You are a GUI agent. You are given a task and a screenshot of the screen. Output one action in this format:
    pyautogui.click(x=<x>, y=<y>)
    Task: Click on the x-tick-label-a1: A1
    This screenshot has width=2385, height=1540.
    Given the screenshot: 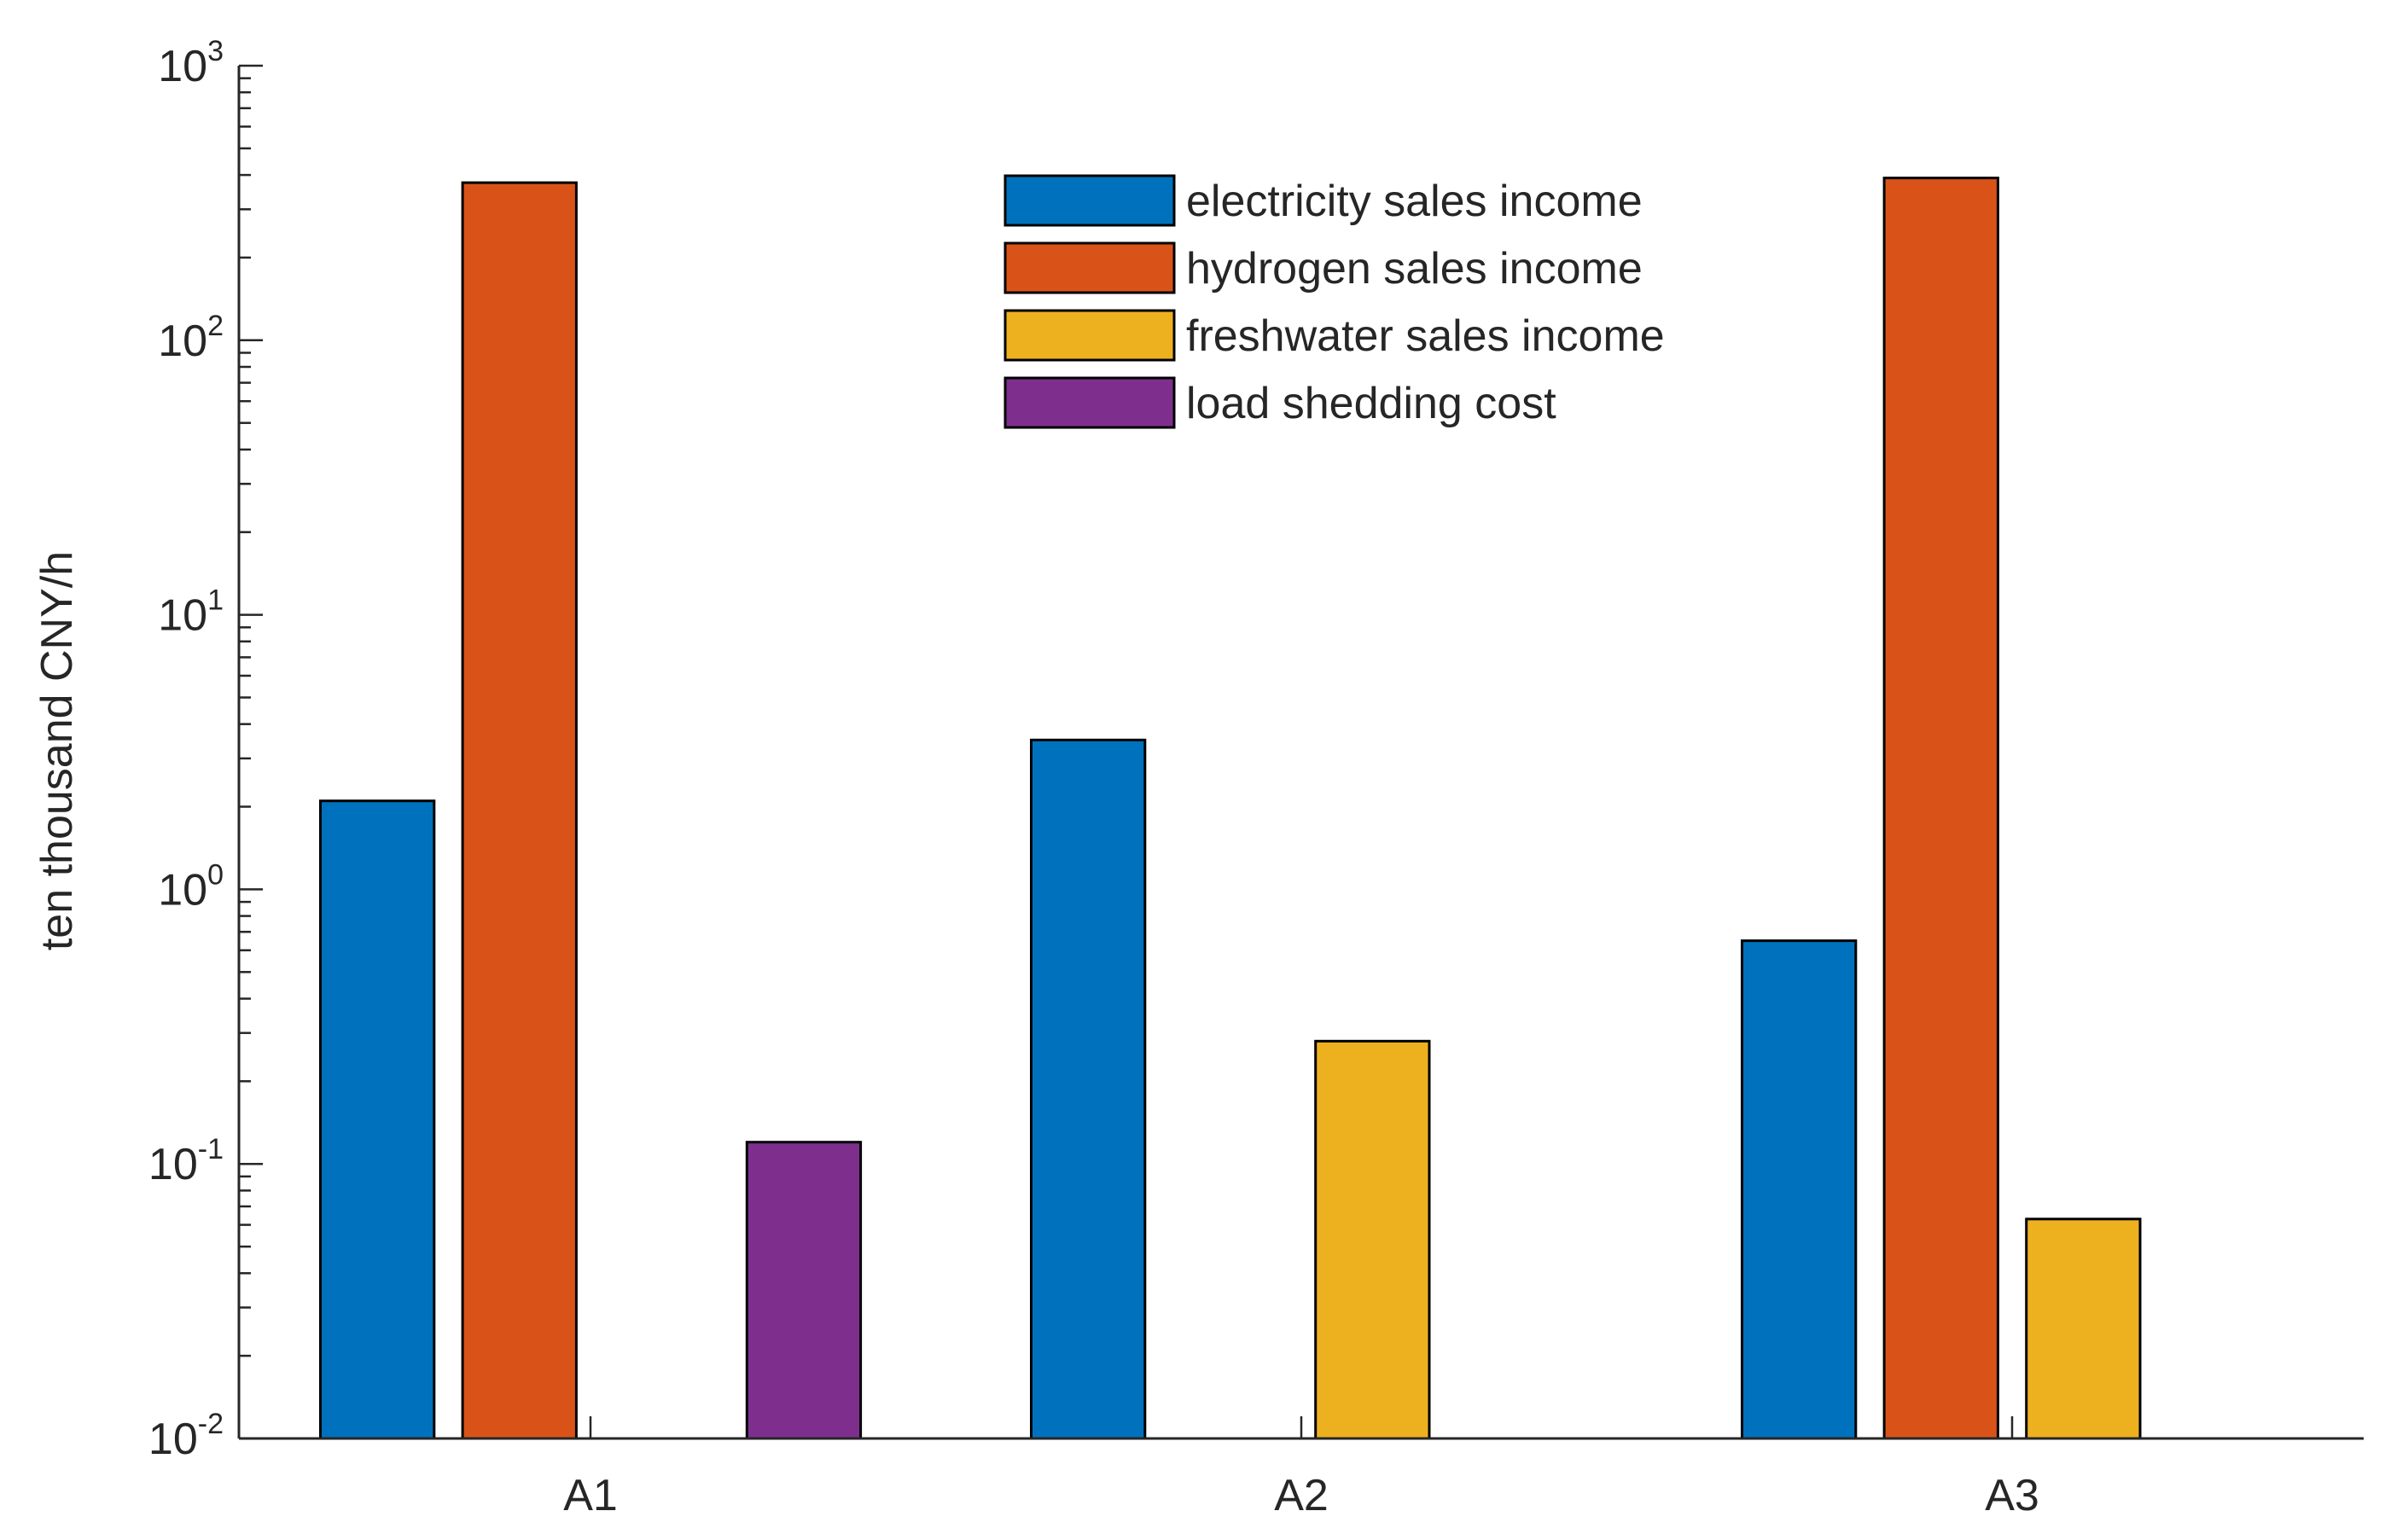 What is the action you would take?
    pyautogui.click(x=590, y=1495)
    